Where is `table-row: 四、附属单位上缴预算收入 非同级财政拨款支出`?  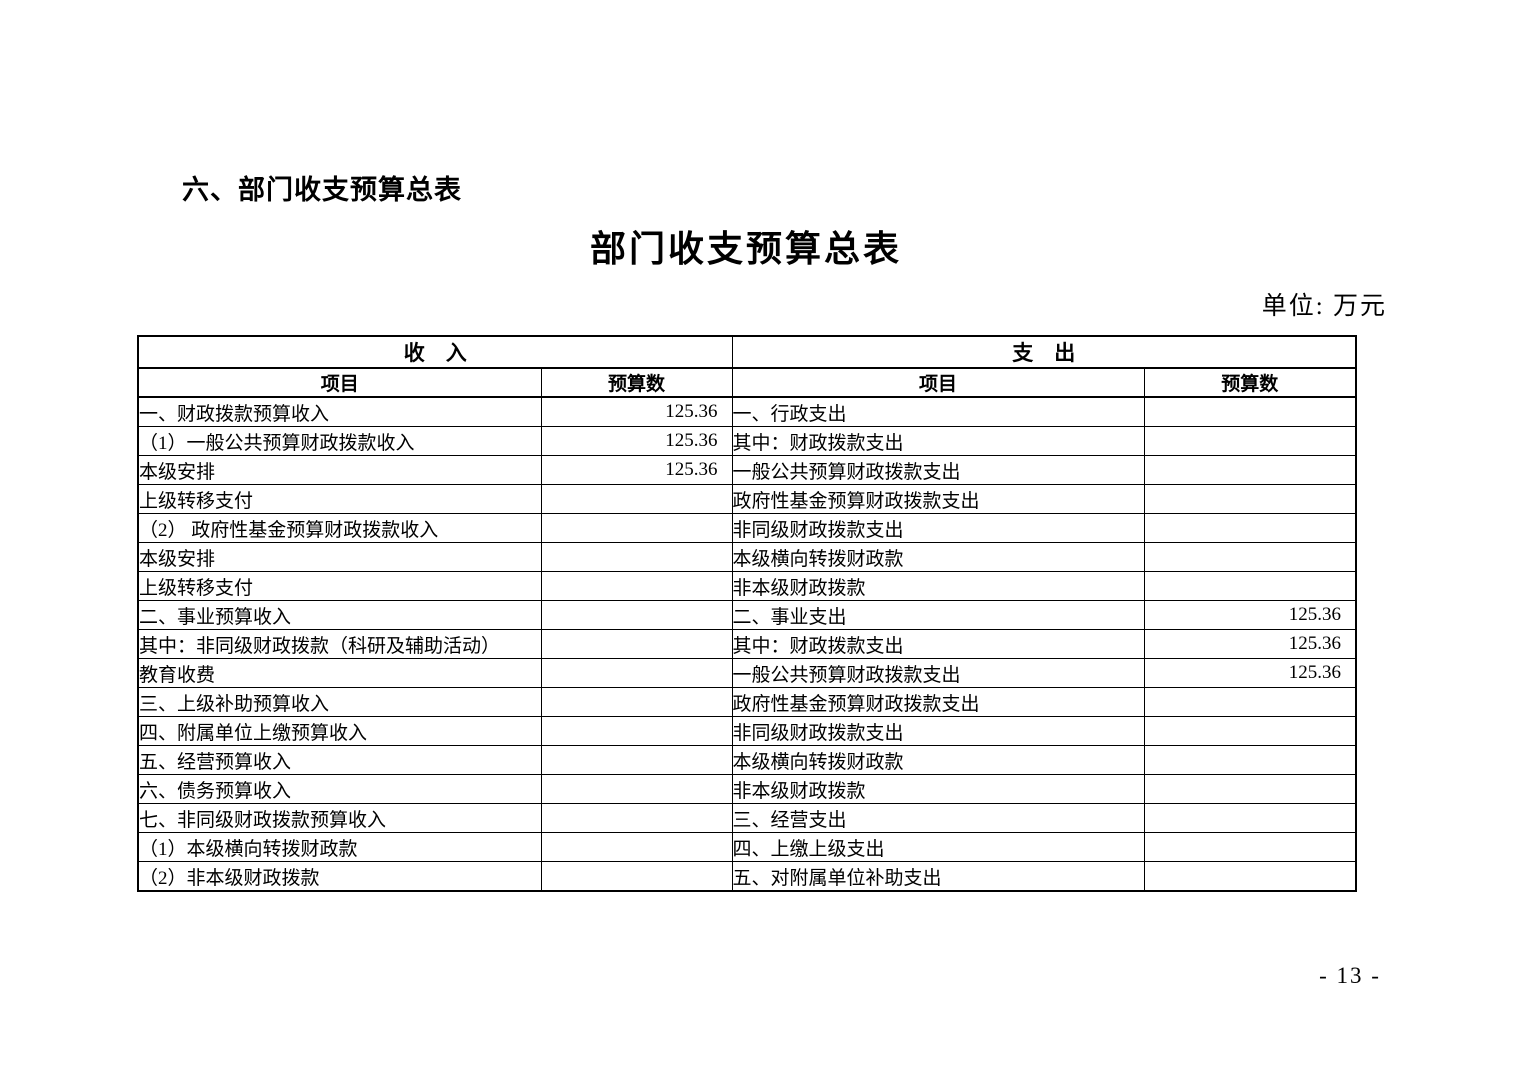 table-row: 四、附属单位上缴预算收入 非同级财政拨款支出 is located at coordinates (747, 731).